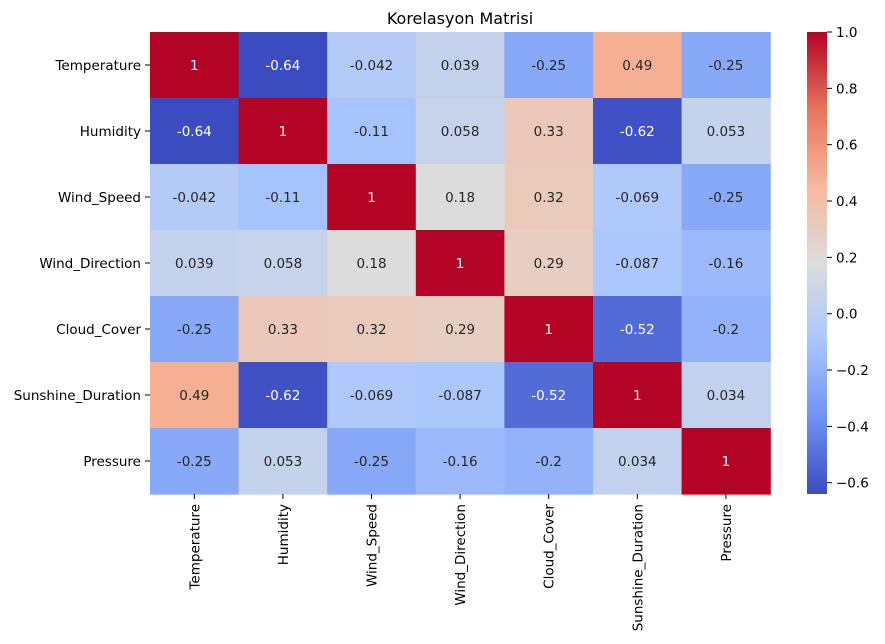 Image resolution: width=885 pixels, height=644 pixels. I want to click on x-tick-label: Wind_Speed, so click(373, 545).